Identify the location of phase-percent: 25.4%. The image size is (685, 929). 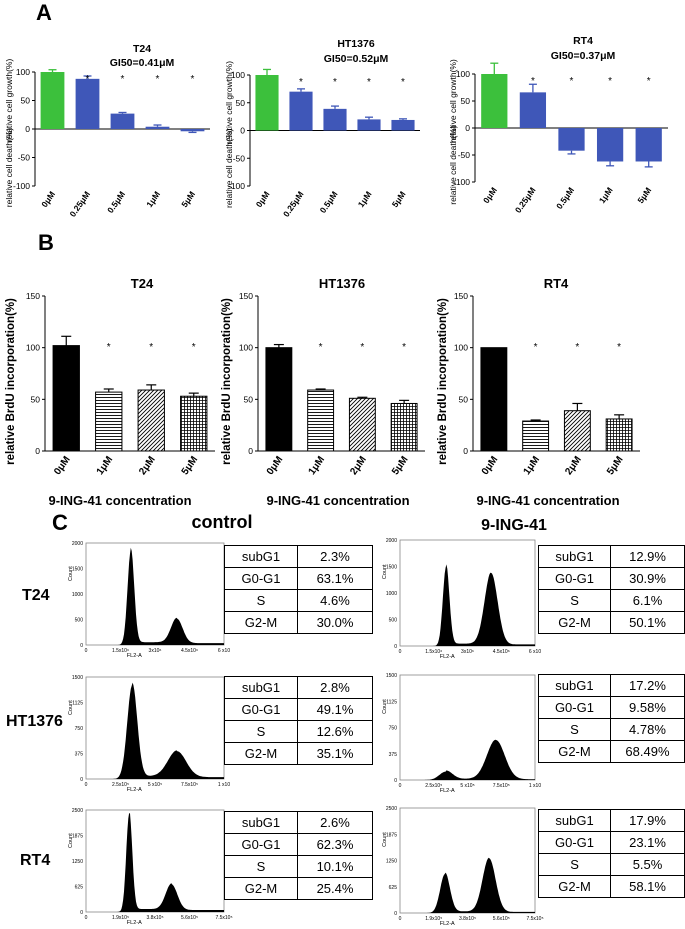
(335, 888).